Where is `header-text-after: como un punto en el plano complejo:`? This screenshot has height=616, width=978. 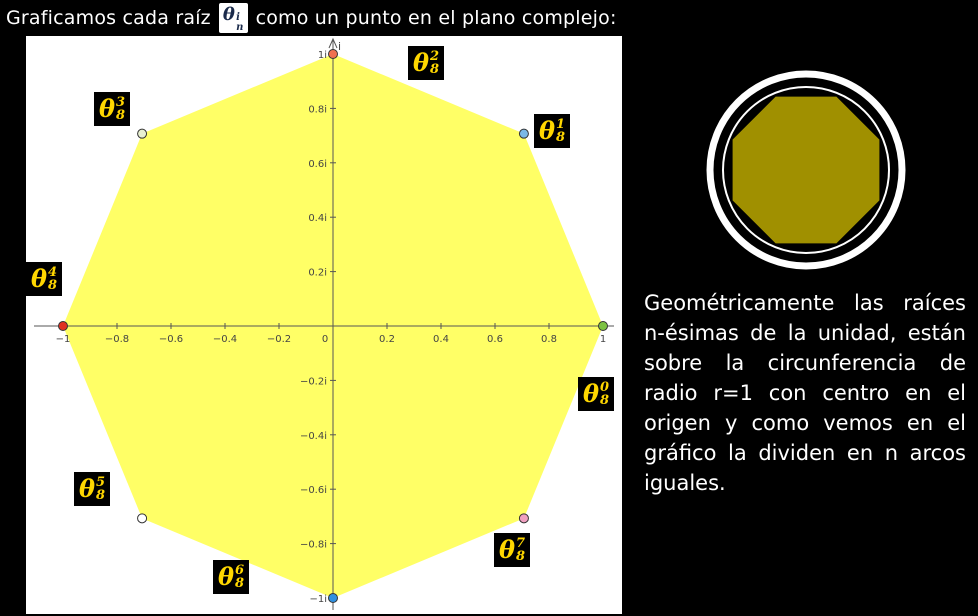 header-text-after: como un punto en el plano complejo: is located at coordinates (436, 18).